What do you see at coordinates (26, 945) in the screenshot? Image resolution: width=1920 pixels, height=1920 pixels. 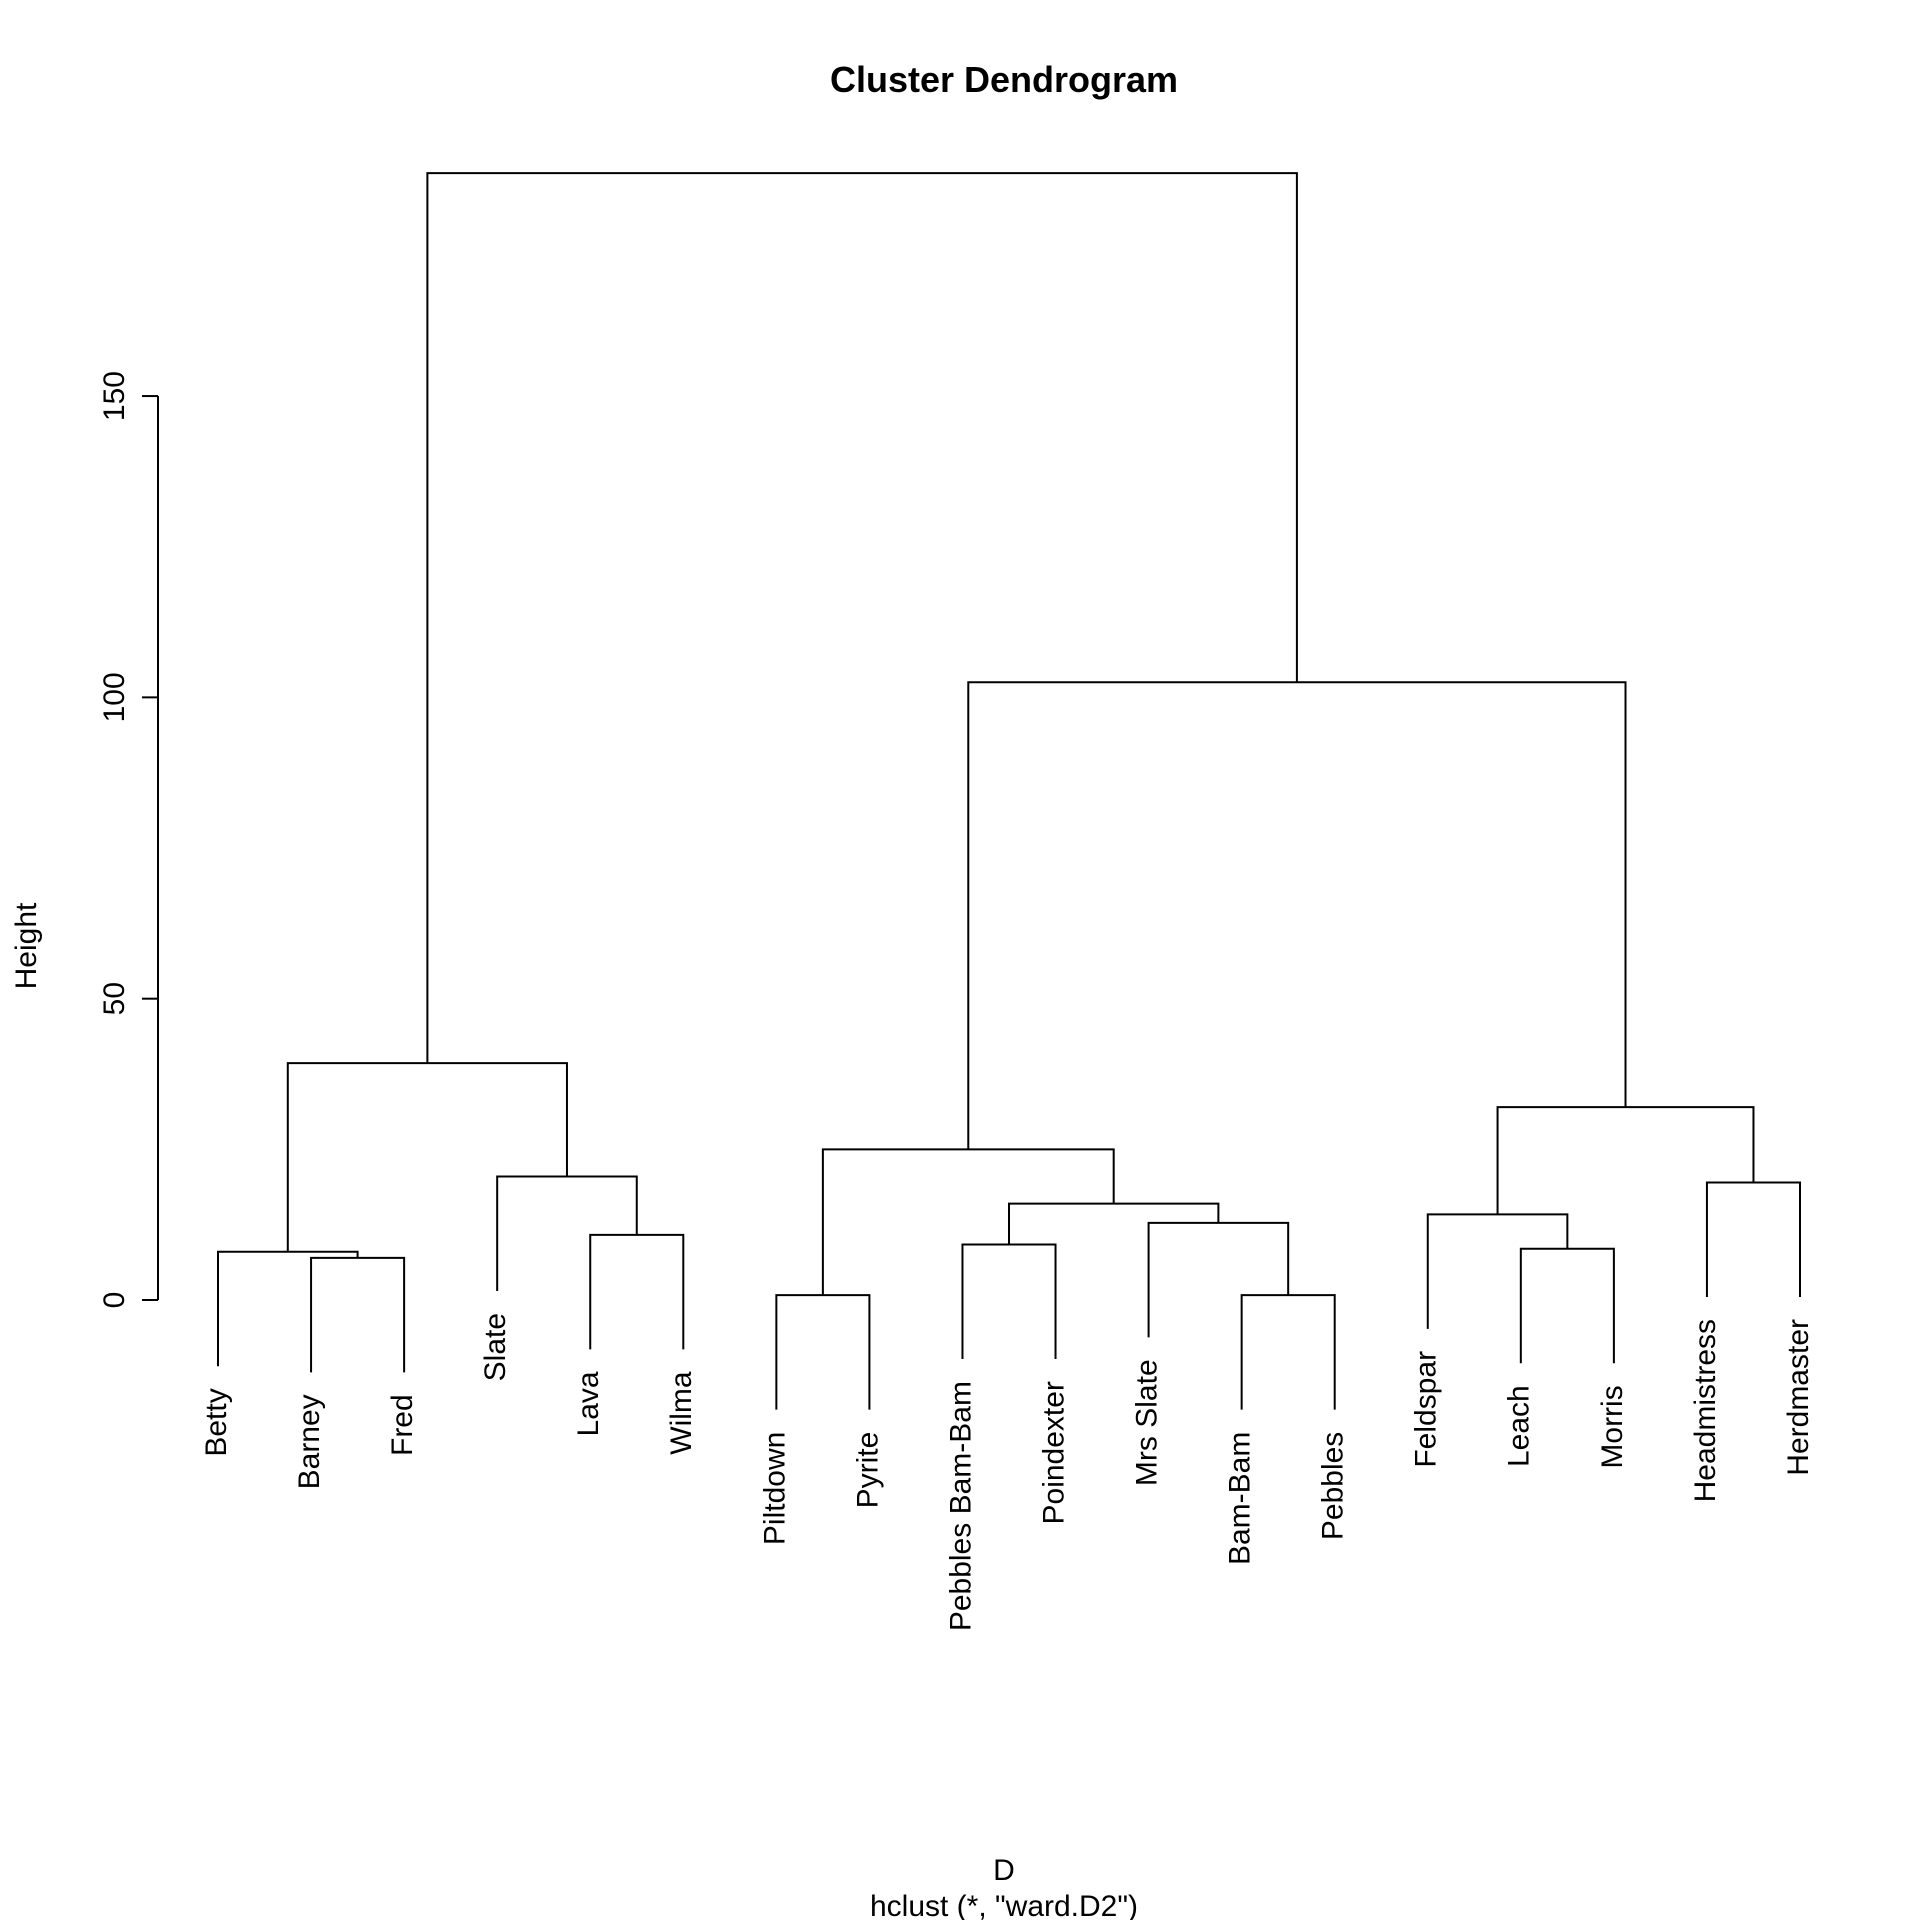 I see `y-axis-label: Height` at bounding box center [26, 945].